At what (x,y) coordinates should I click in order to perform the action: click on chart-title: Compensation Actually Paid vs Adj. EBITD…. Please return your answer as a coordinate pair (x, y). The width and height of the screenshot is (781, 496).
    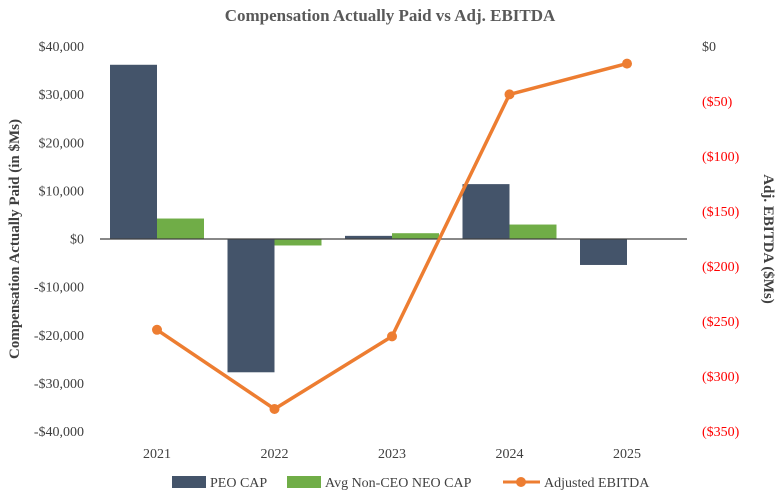
    Looking at the image, I should click on (390, 15).